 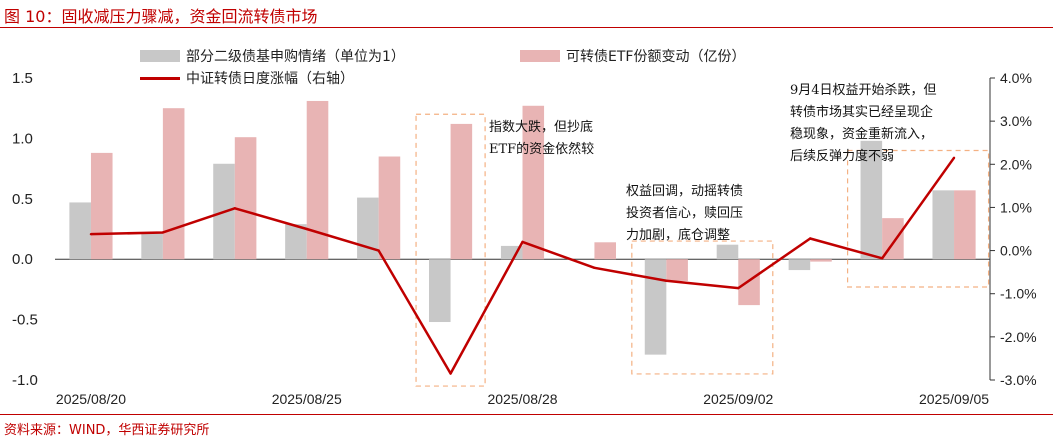 What do you see at coordinates (842, 156) in the screenshot?
I see `annotation-3-line-4: 后续反弹力度不弱` at bounding box center [842, 156].